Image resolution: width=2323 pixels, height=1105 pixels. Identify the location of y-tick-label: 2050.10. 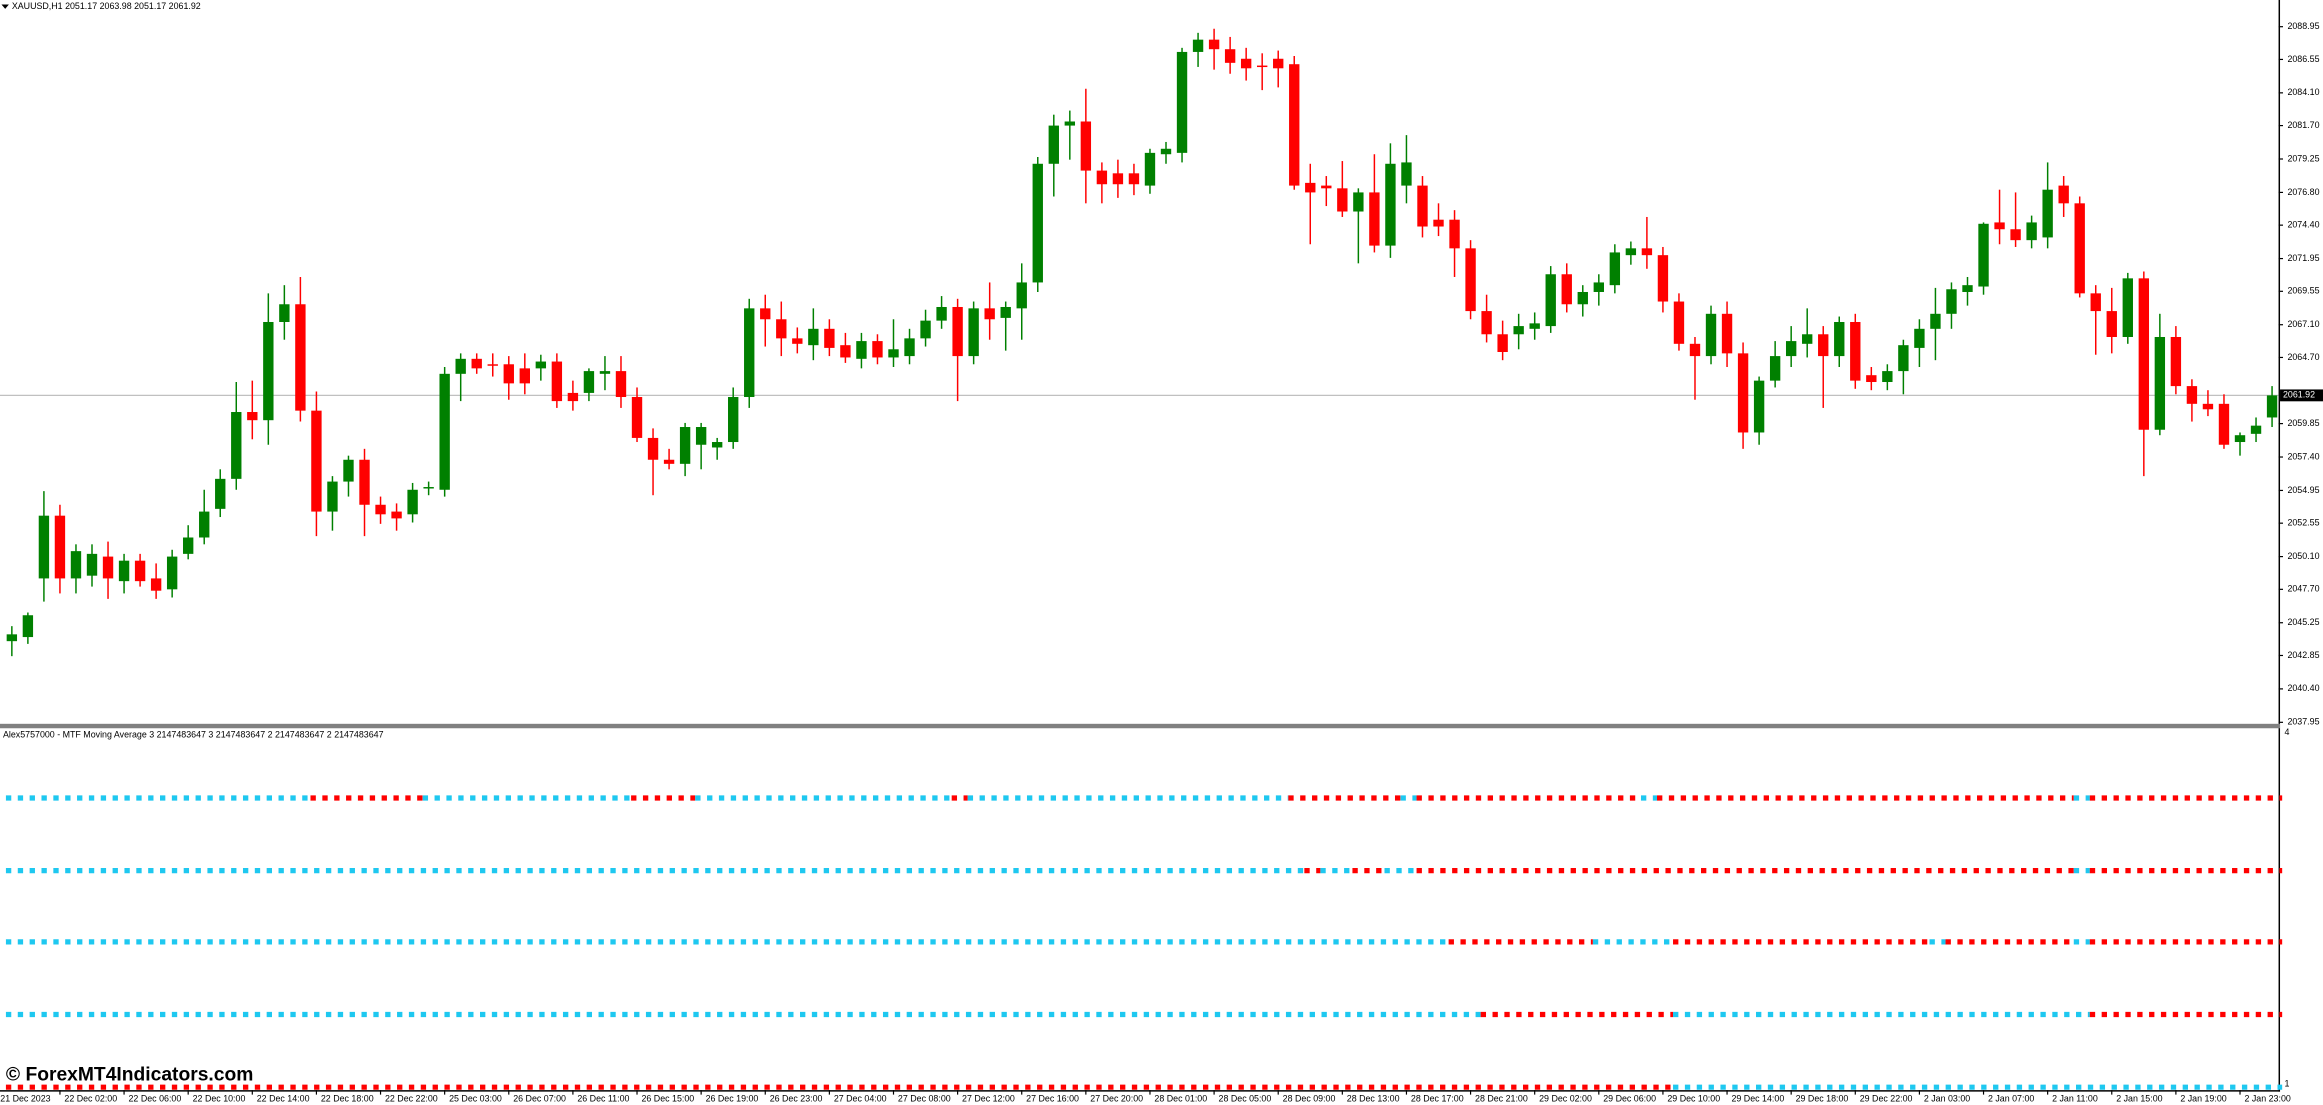
(2303, 556).